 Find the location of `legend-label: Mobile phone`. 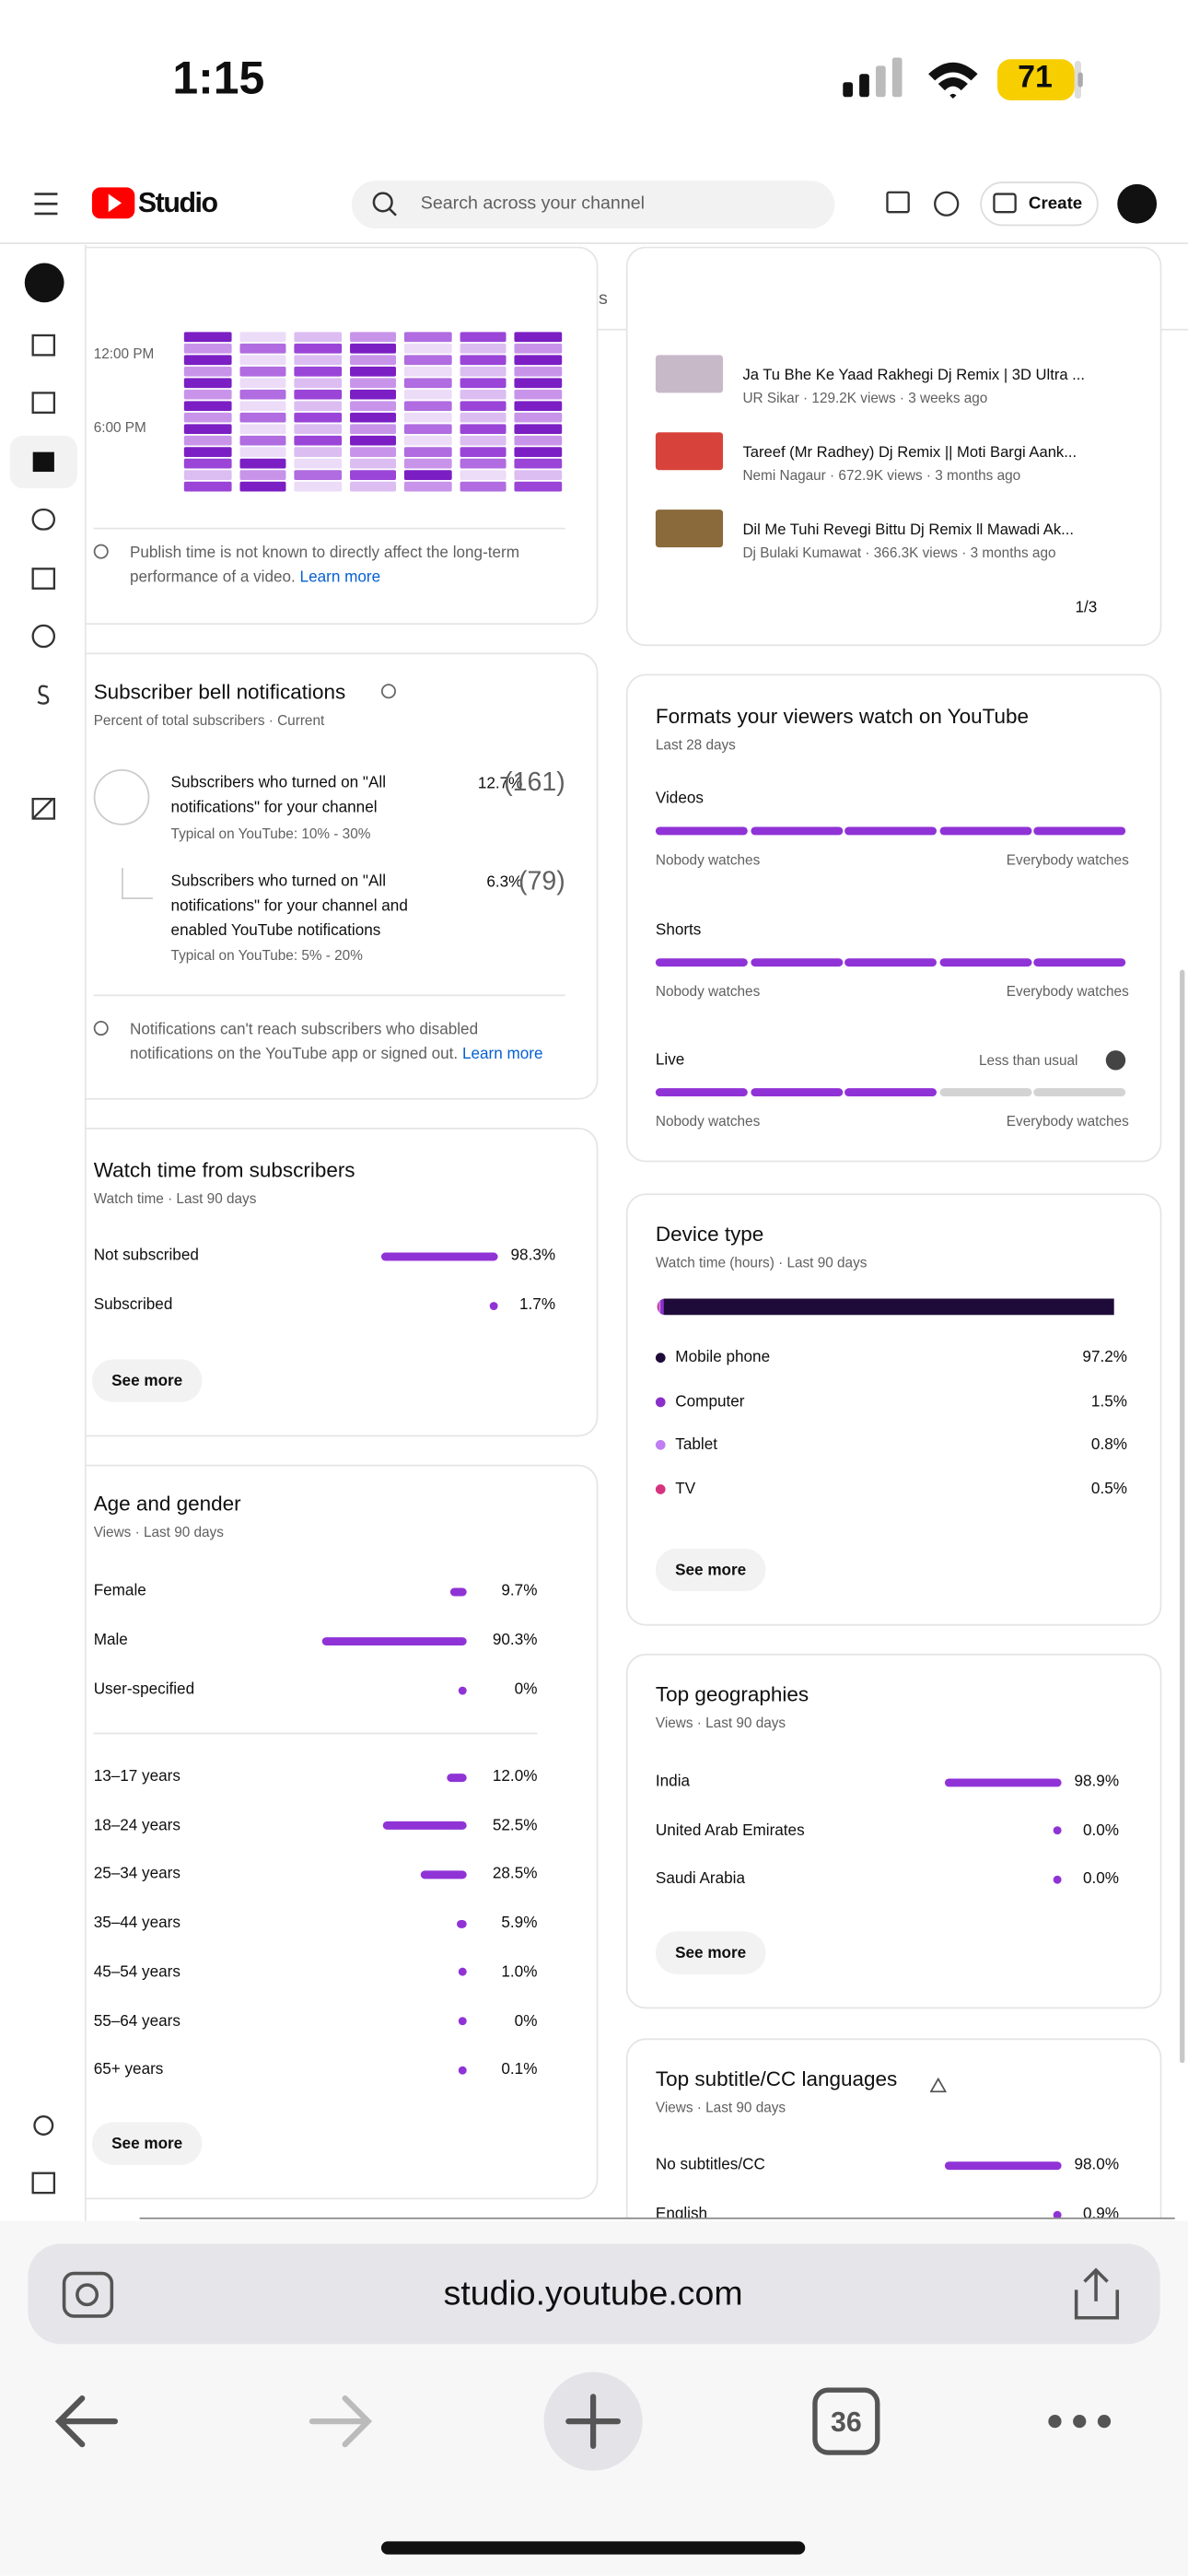

legend-label: Mobile phone is located at coordinates (723, 1357).